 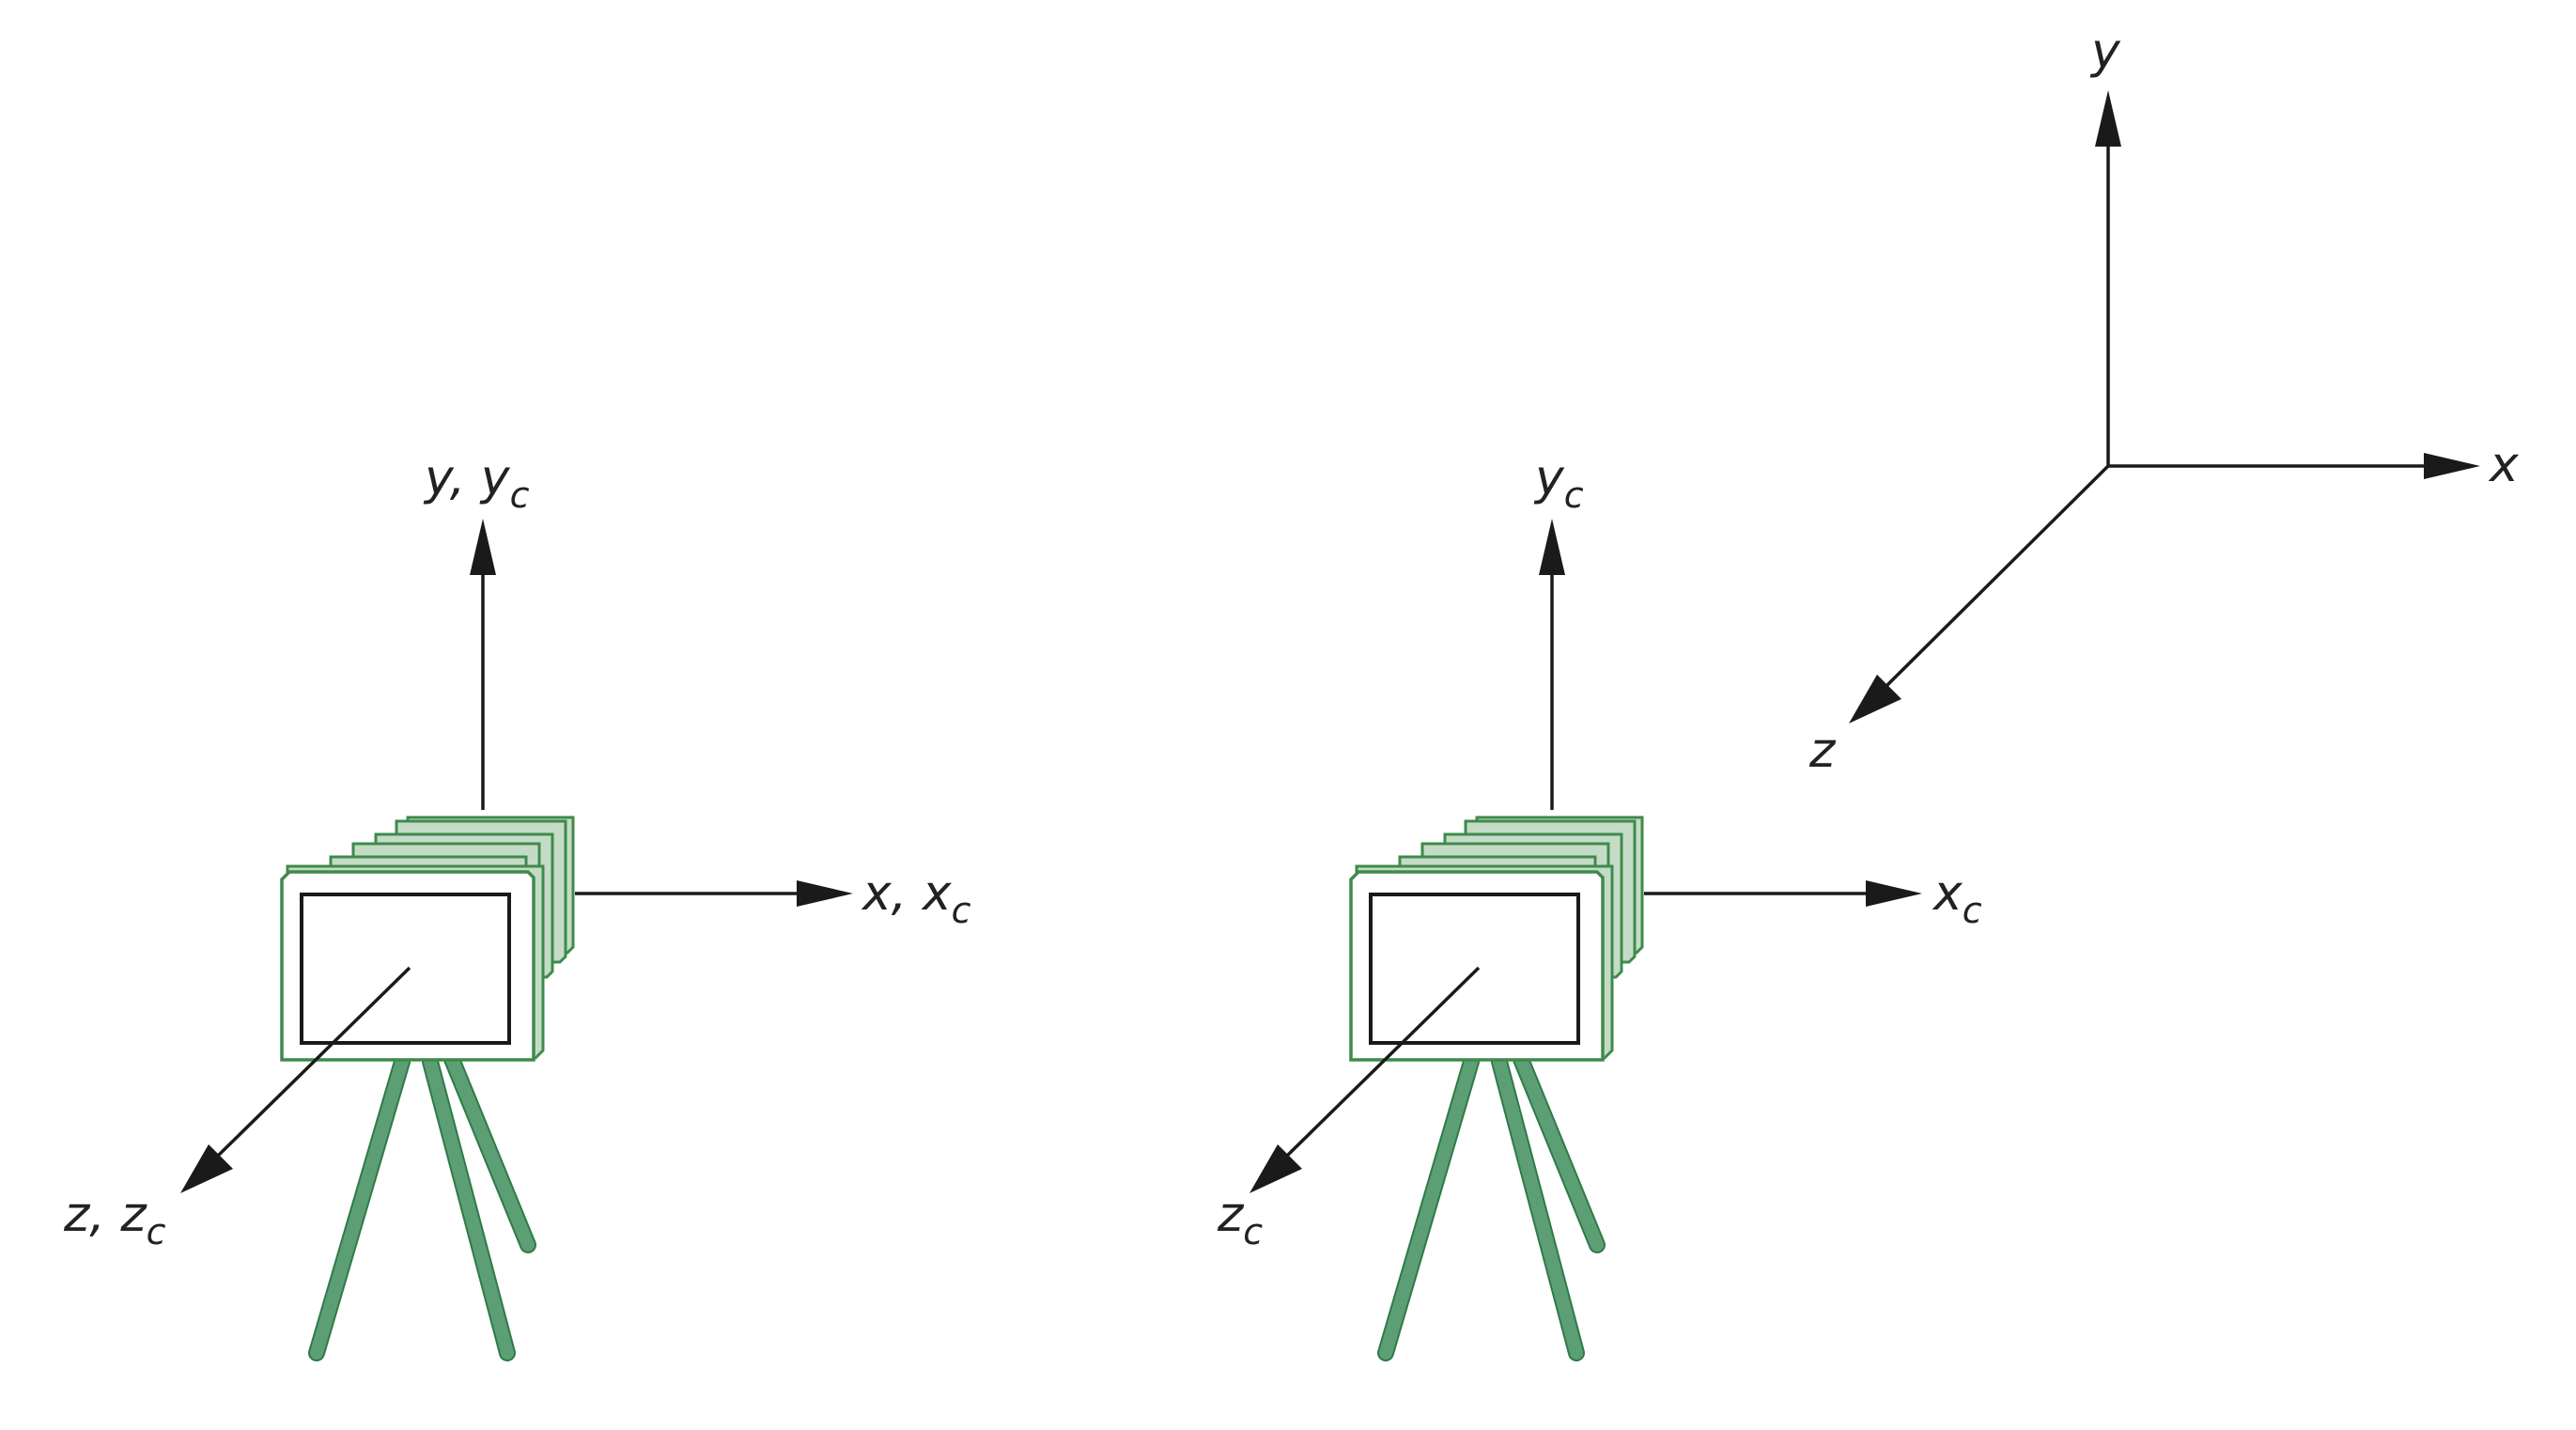 What do you see at coordinates (1492, 1202) in the screenshot?
I see `tripod-middle` at bounding box center [1492, 1202].